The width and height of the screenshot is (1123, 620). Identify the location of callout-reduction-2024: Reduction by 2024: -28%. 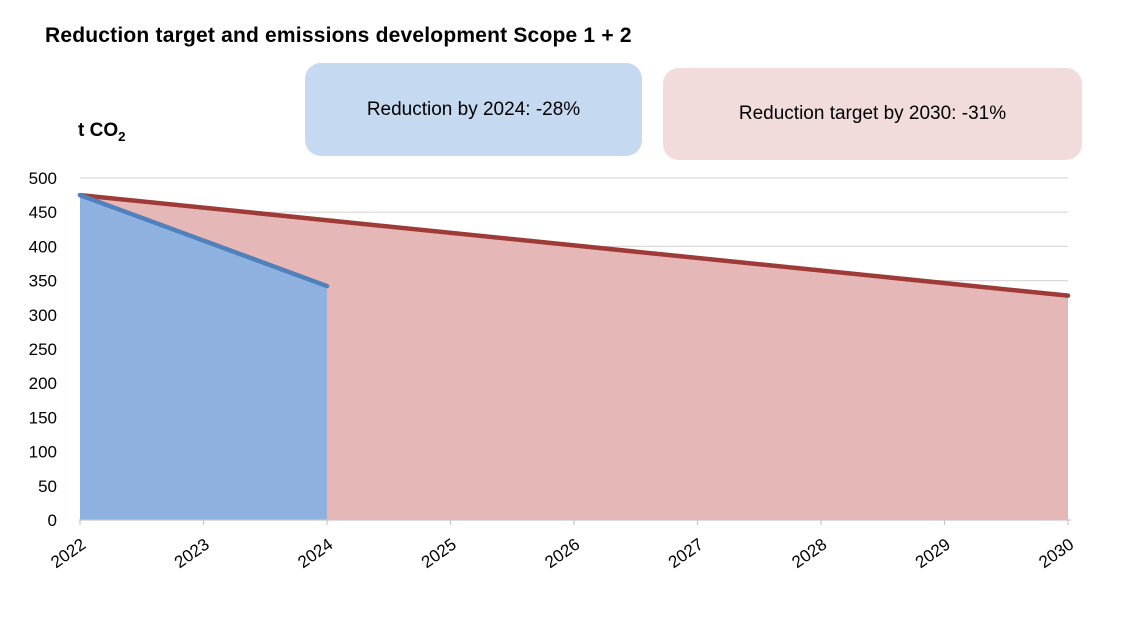
(473, 109).